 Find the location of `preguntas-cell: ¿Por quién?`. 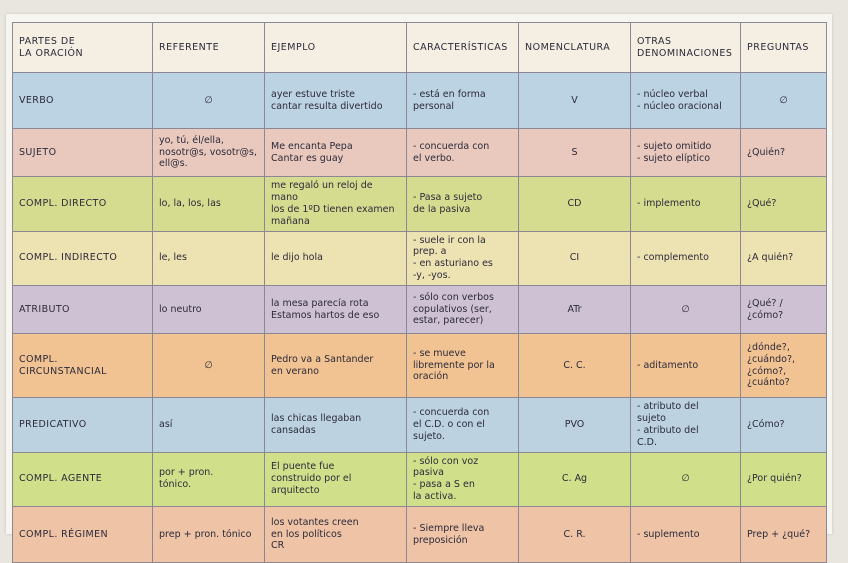

preguntas-cell: ¿Por quién? is located at coordinates (783, 479).